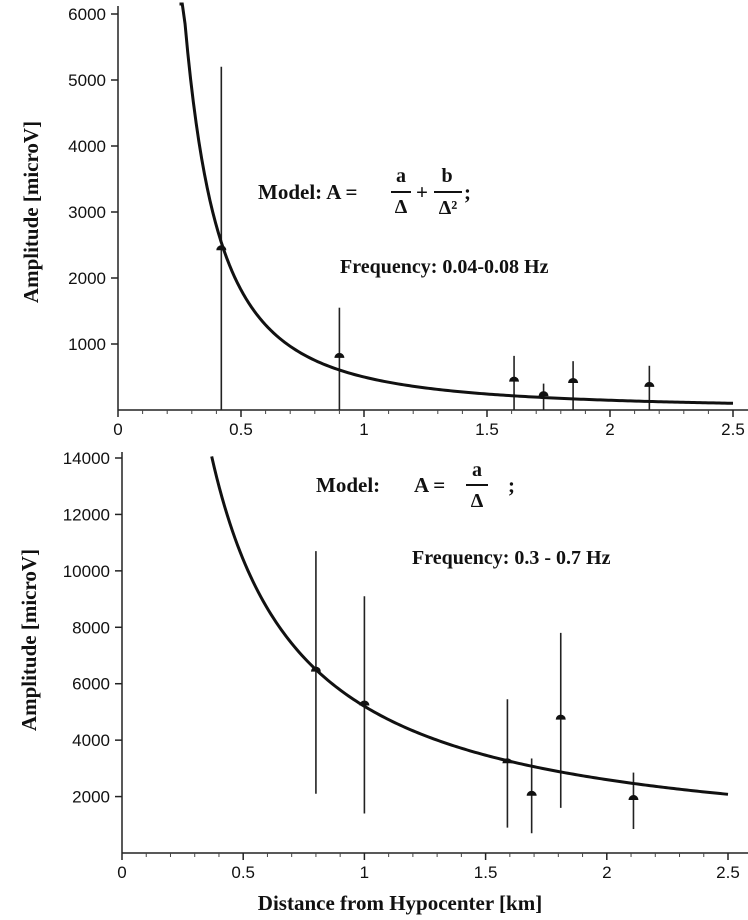 The image size is (748, 920). Describe the element at coordinates (429, 485) in the screenshot. I see `bottom-model-lhs: A =` at that location.